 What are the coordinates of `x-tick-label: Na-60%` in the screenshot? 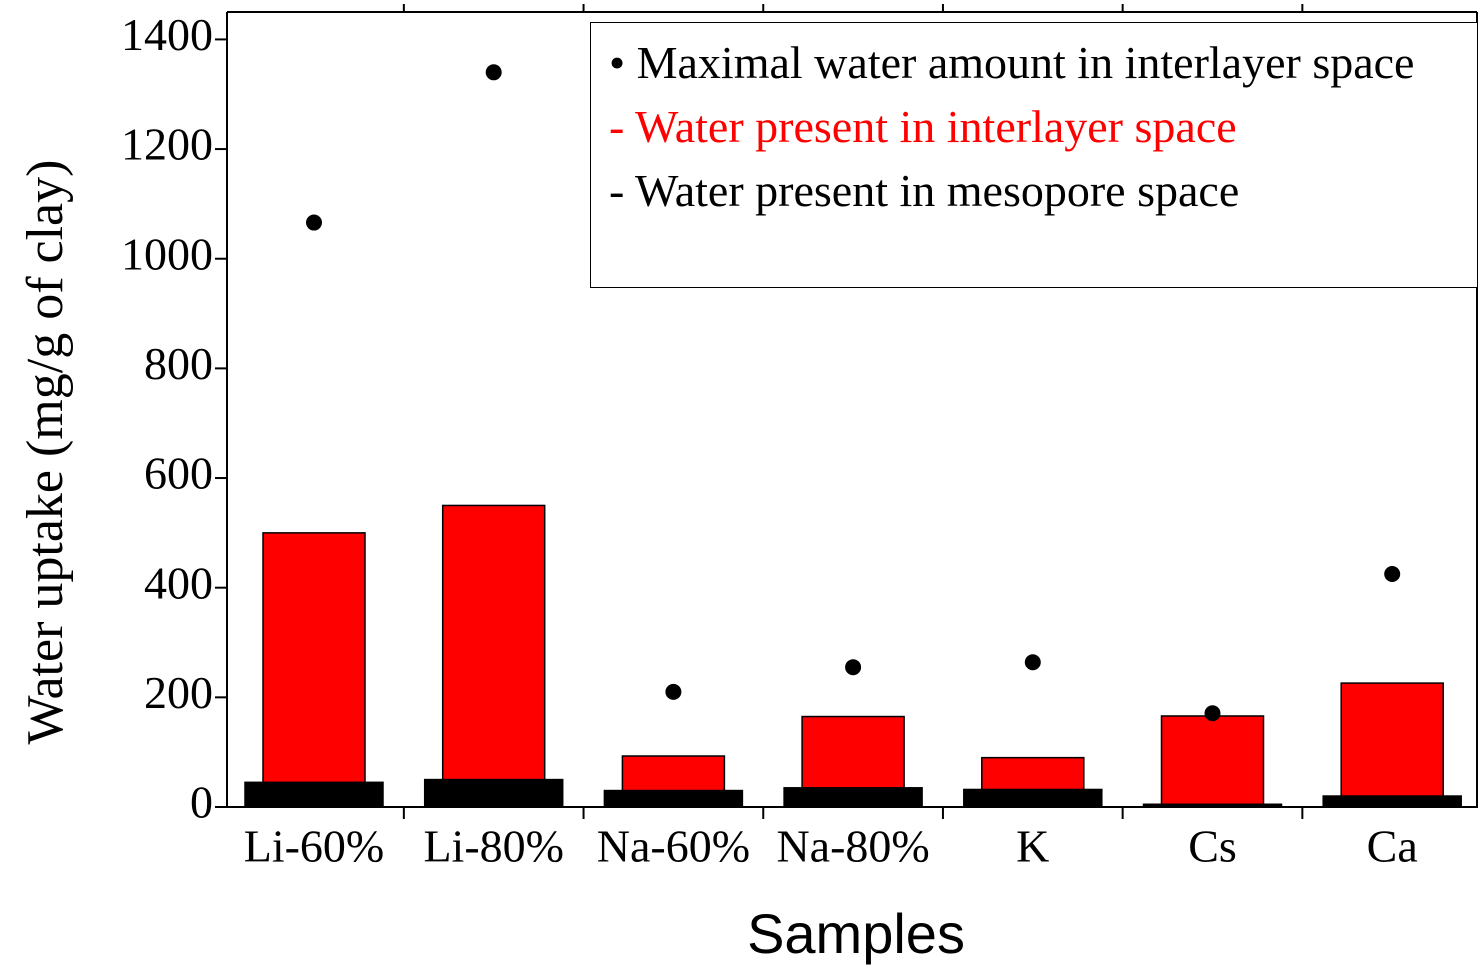 It's located at (673, 846).